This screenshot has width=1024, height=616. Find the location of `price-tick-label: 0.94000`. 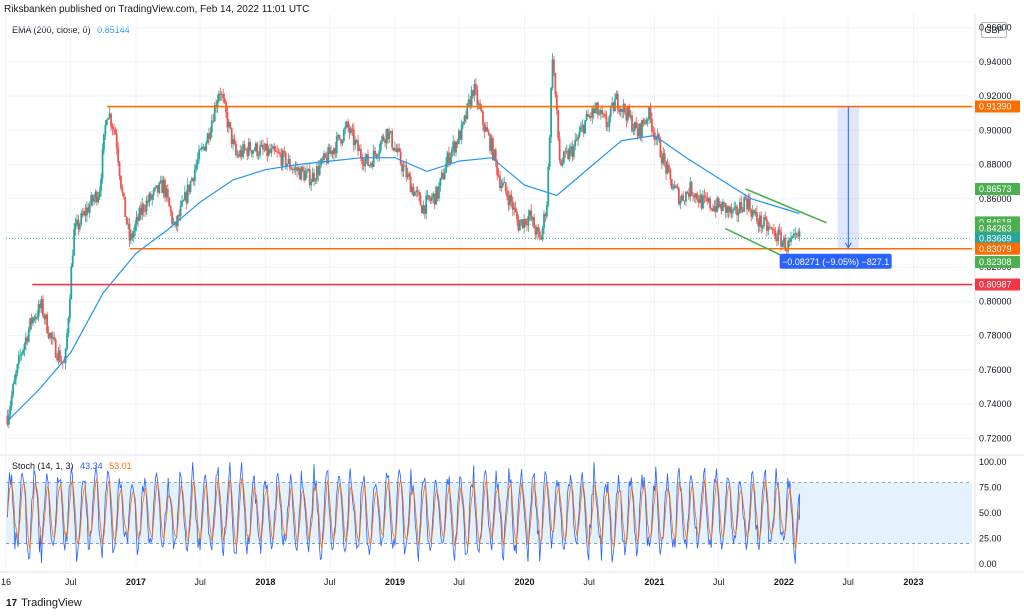

price-tick-label: 0.94000 is located at coordinates (995, 62).